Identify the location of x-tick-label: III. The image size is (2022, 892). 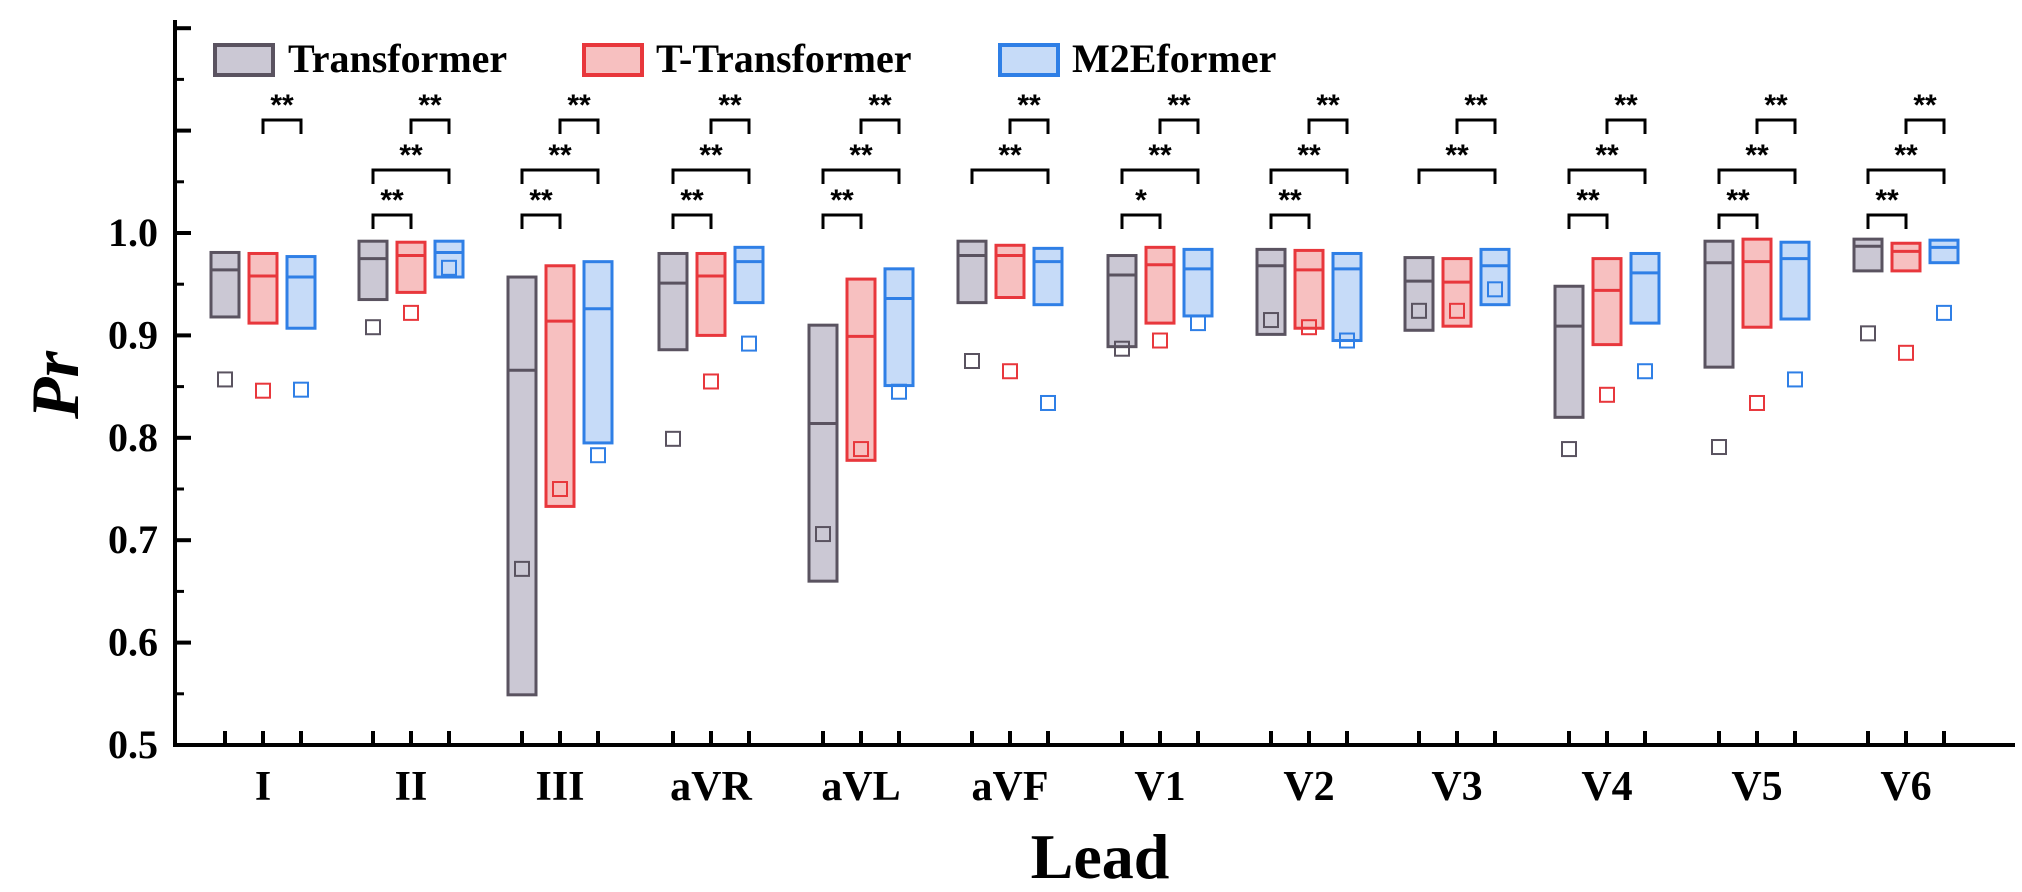
(559, 787).